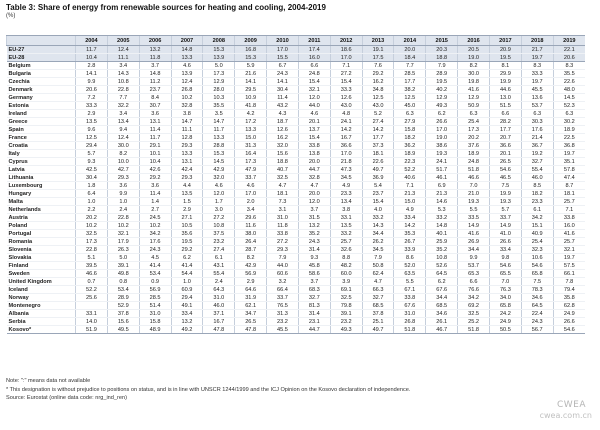 The image size is (600, 430). What do you see at coordinates (377, 57) in the screenshot?
I see `cell-value: 17.5` at bounding box center [377, 57].